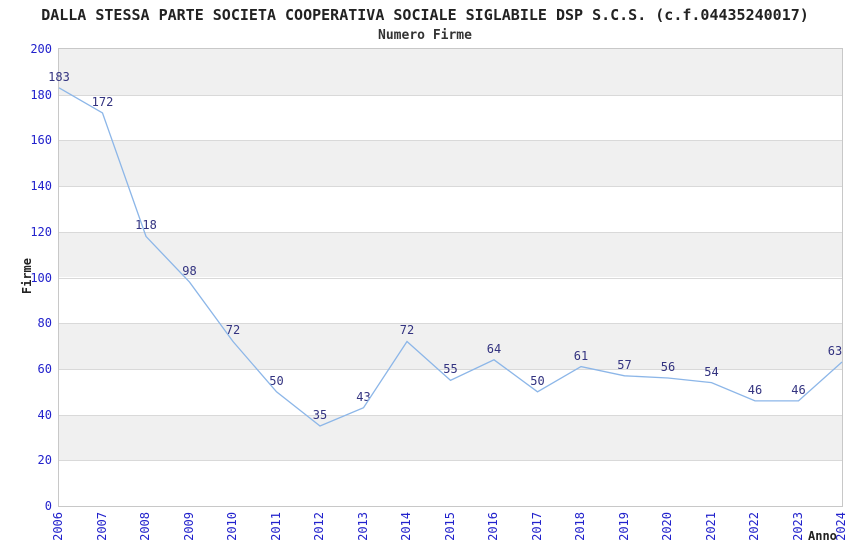 The image size is (850, 550). Describe the element at coordinates (580, 526) in the screenshot. I see `x-tick-label: 2018` at that location.